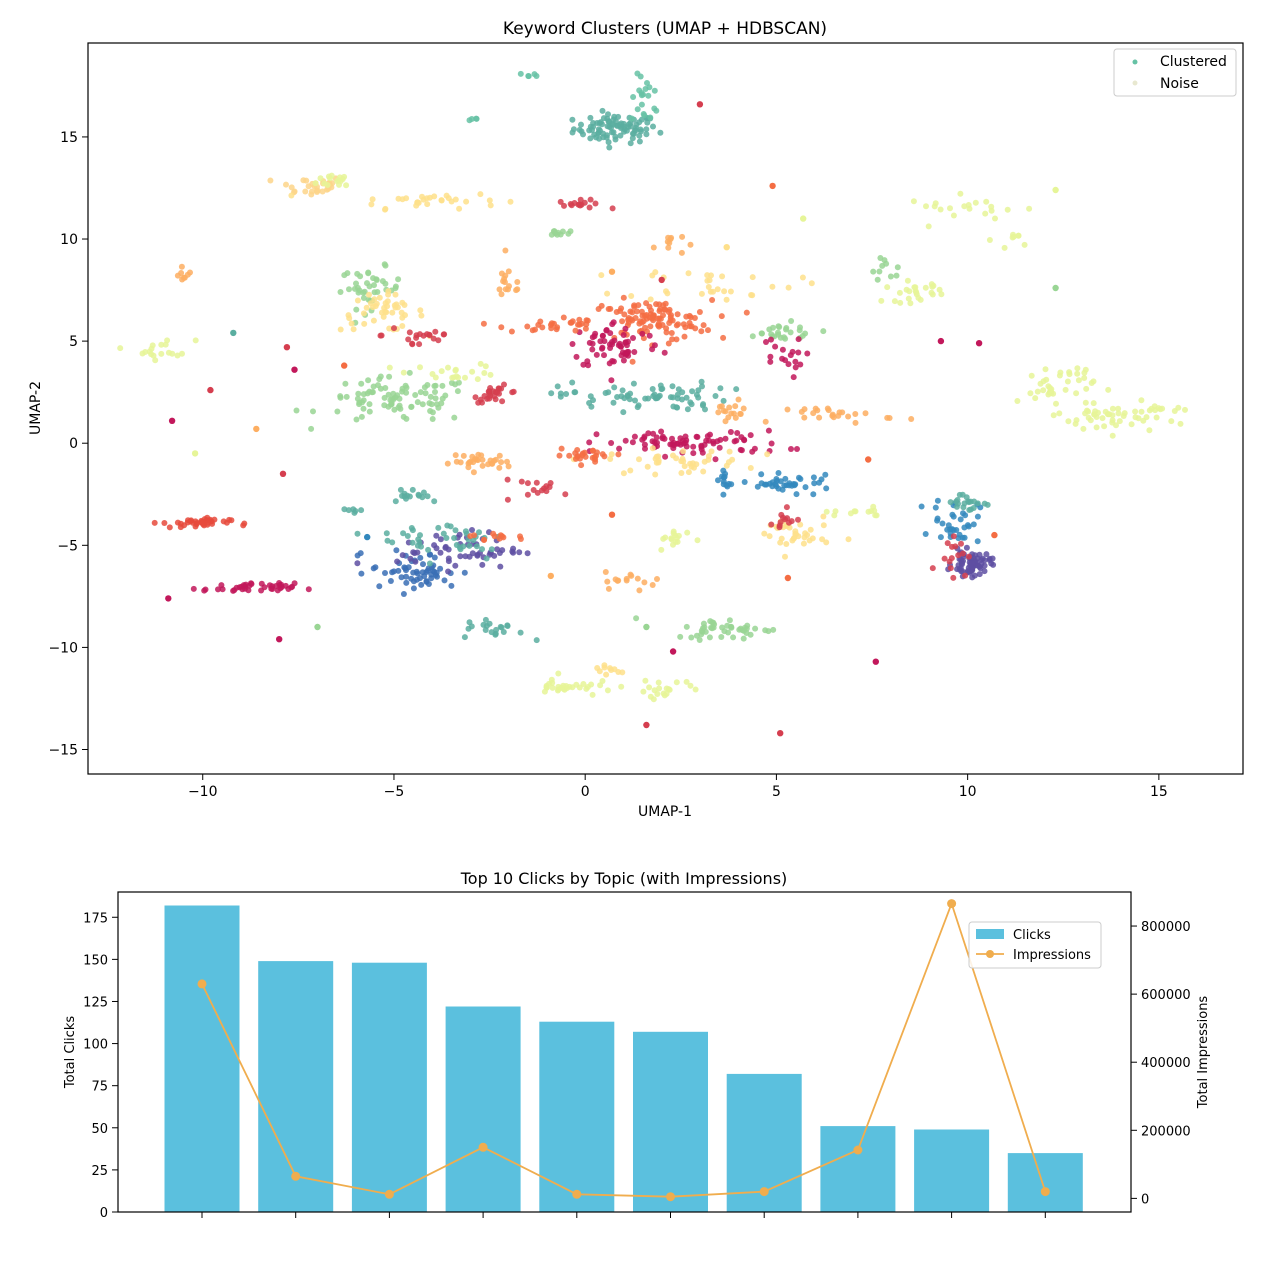  I want to click on scatter-y-axis-label: UMAP-2, so click(36, 408).